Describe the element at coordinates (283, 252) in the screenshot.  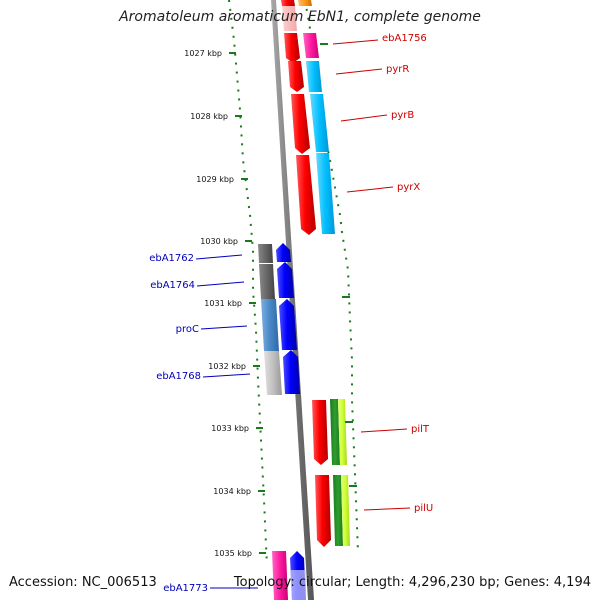
I see `gene-ebA1762-cds` at that location.